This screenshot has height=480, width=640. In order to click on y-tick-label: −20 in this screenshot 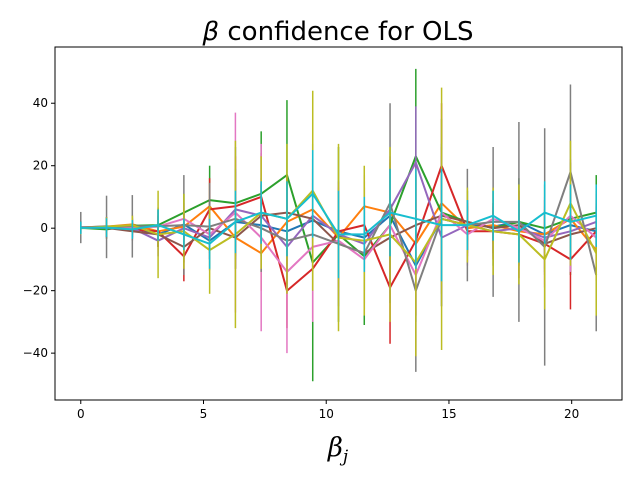, I will do `click(35, 291)`.